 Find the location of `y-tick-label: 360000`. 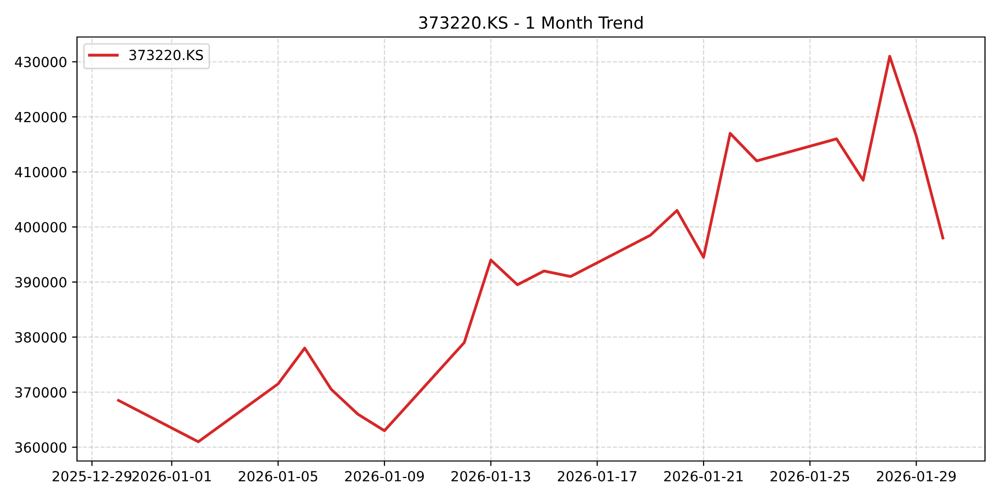

y-tick-label: 360000 is located at coordinates (40, 447).